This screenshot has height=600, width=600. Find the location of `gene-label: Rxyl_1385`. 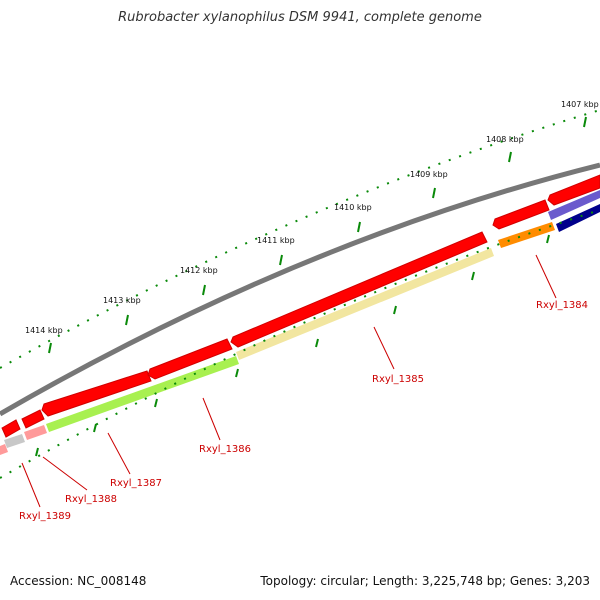

gene-label: Rxyl_1385 is located at coordinates (398, 379).